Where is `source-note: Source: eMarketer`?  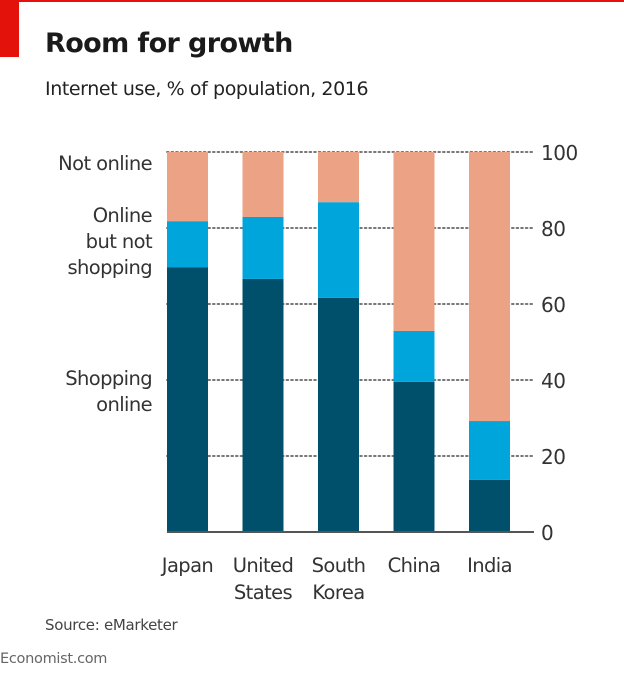 source-note: Source: eMarketer is located at coordinates (111, 625).